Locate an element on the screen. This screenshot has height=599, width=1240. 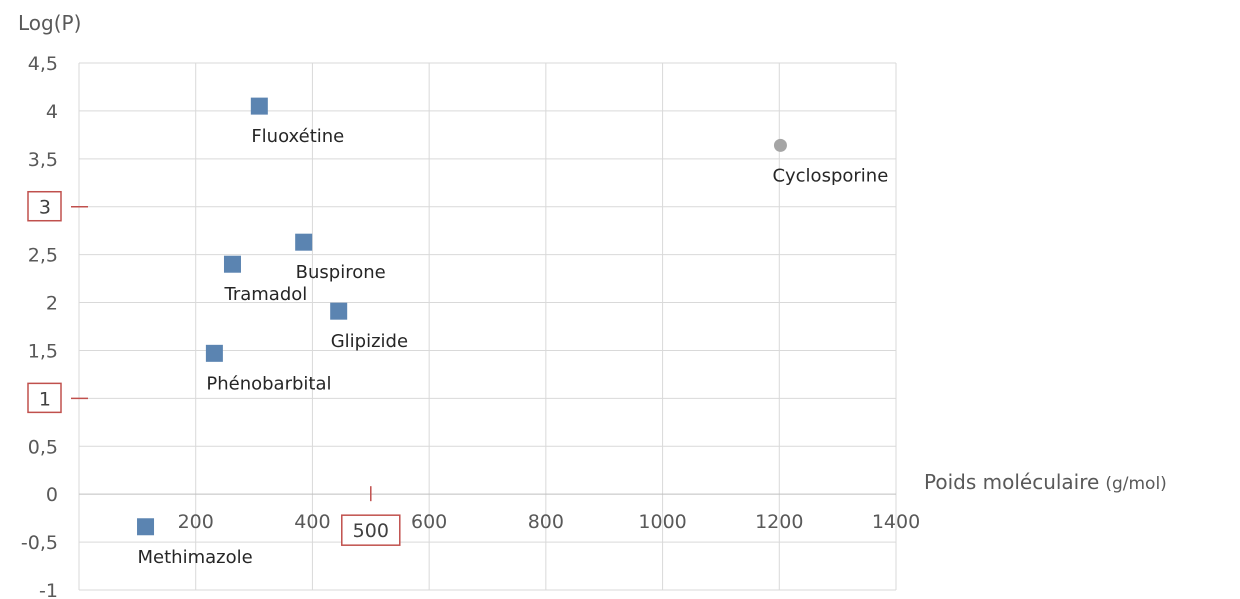
x-tick-label: 800 is located at coordinates (546, 522).